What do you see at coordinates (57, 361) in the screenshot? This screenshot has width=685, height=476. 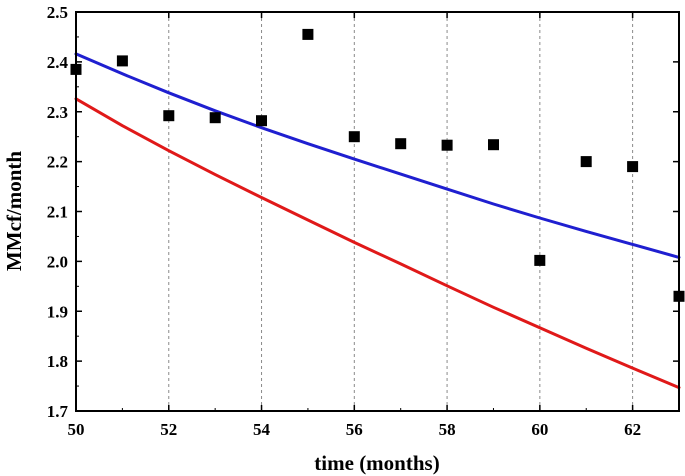 I see `y-tick-label: 1.8` at bounding box center [57, 361].